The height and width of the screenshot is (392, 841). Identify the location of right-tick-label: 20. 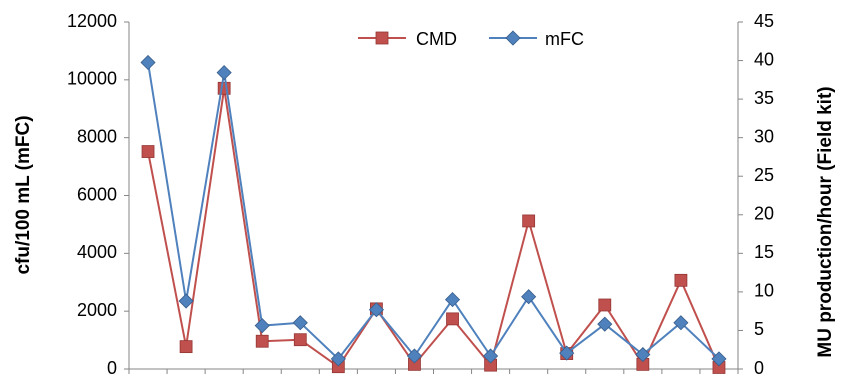
(764, 214).